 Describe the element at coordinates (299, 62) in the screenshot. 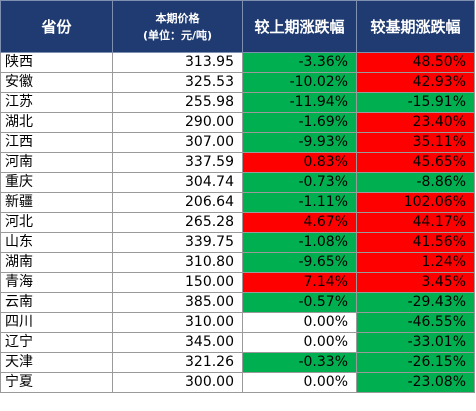

I see `vs-prev-cell: -3.36%` at that location.